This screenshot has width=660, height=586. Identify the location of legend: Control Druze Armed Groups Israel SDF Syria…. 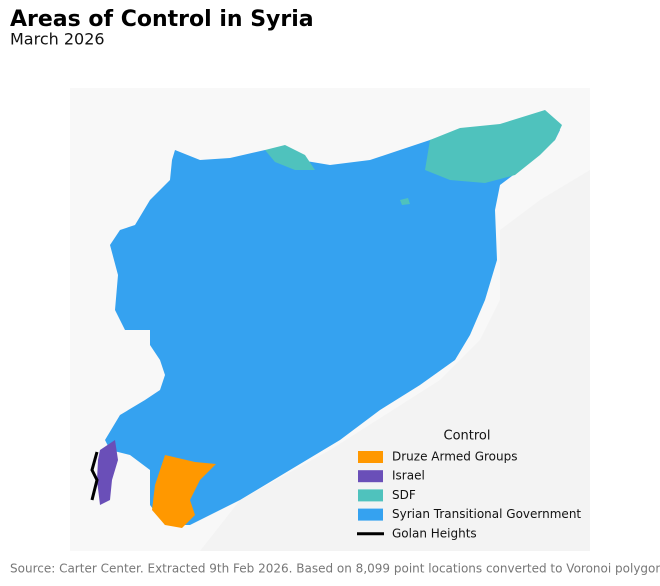
(469, 484).